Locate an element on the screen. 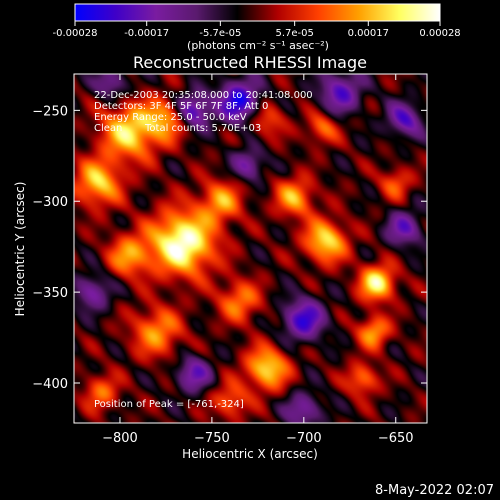 The height and width of the screenshot is (500, 500). x-tick-label: −800 is located at coordinates (120, 438).